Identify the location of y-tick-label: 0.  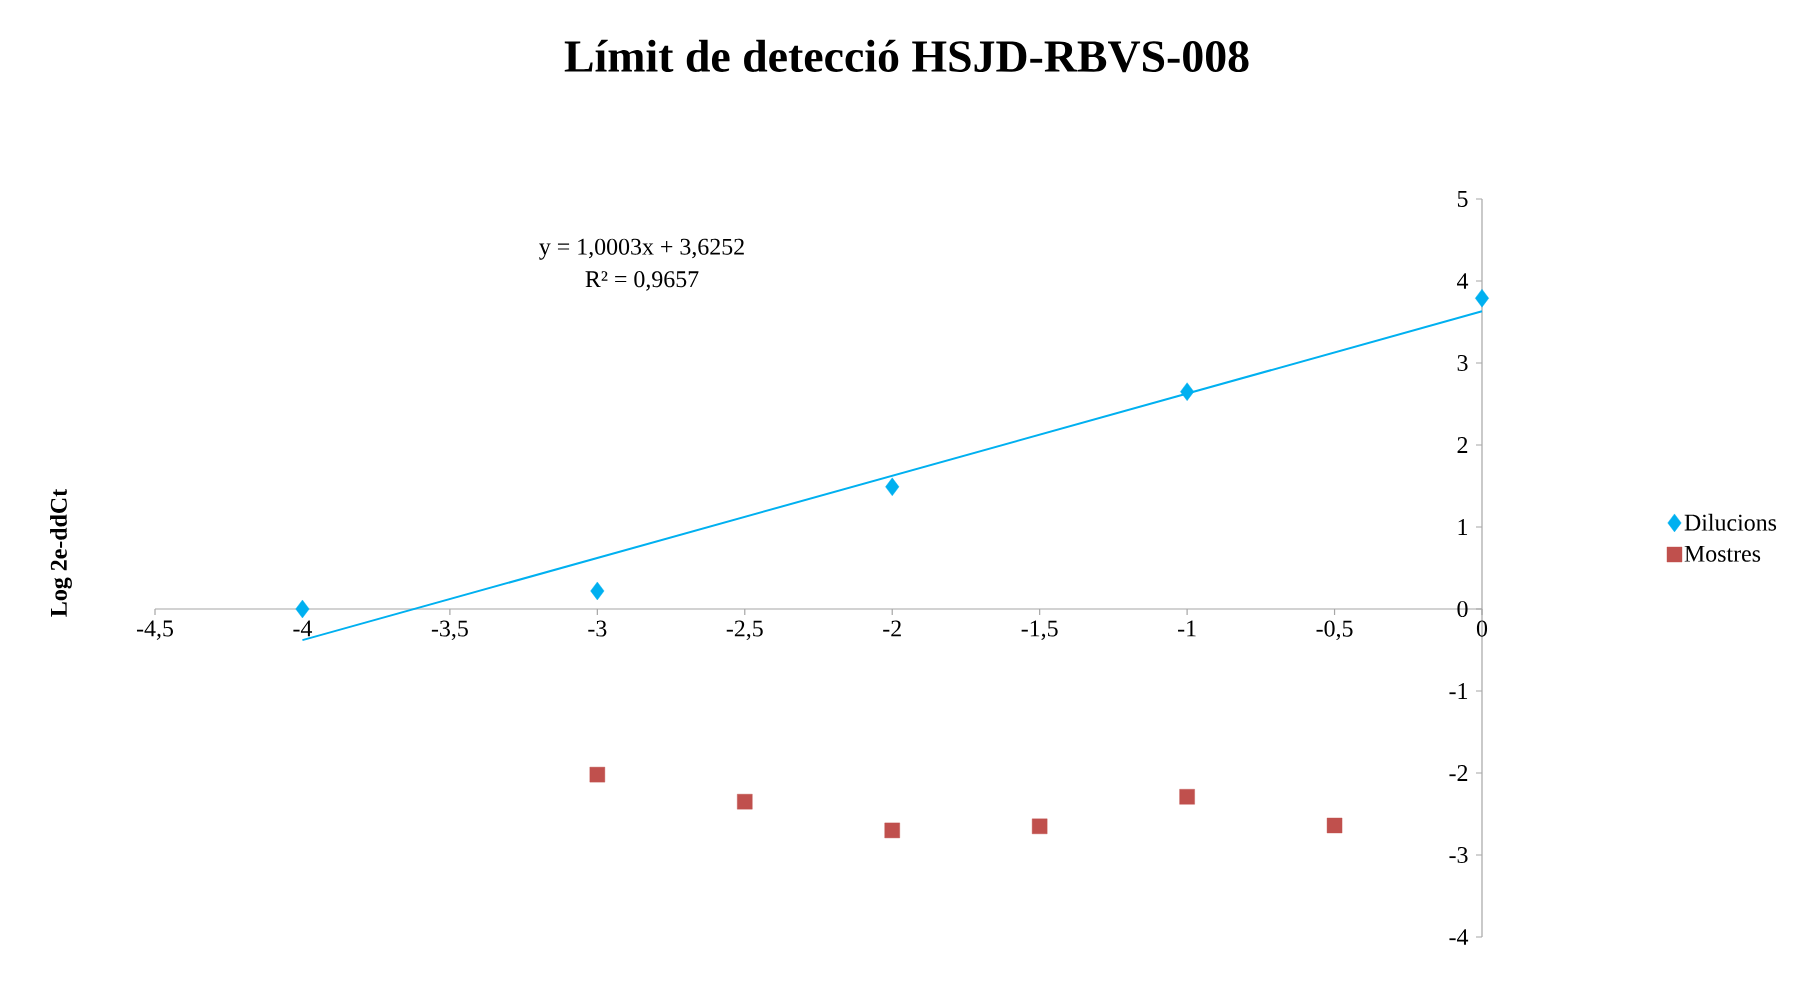
(1462, 609).